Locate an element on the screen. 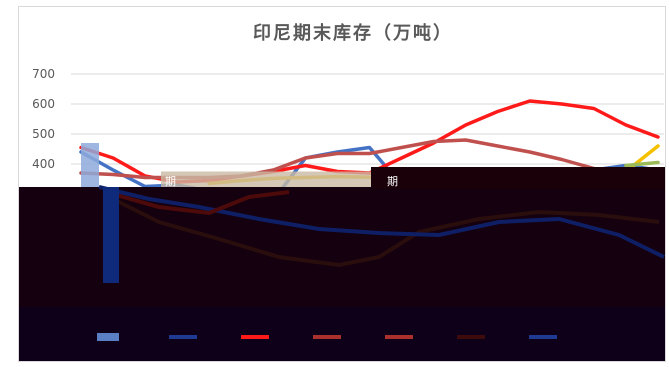 The height and width of the screenshot is (367, 669). y-tick-label: 700 is located at coordinates (43, 74).